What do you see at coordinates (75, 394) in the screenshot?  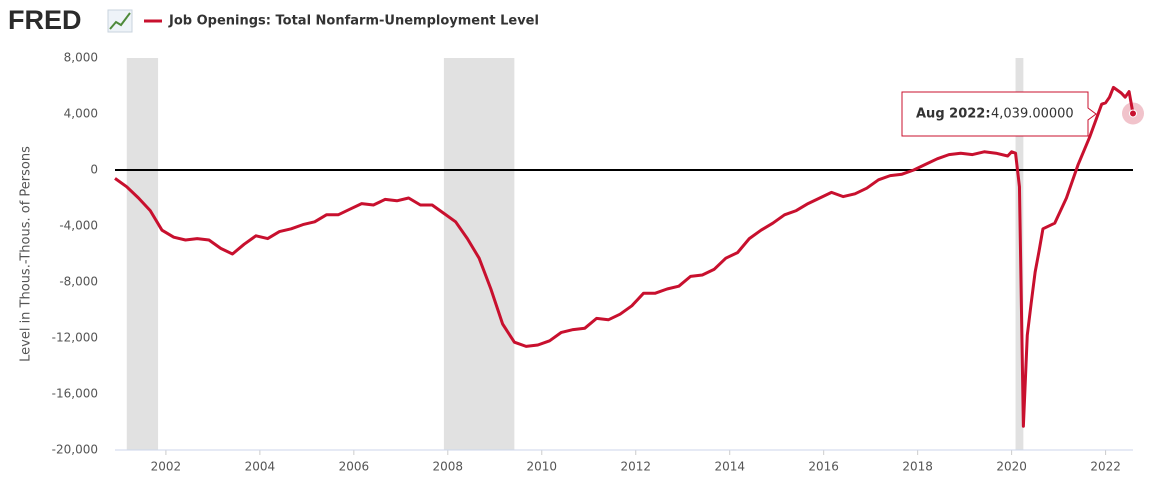 I see `y-tick-label: -16,000` at bounding box center [75, 394].